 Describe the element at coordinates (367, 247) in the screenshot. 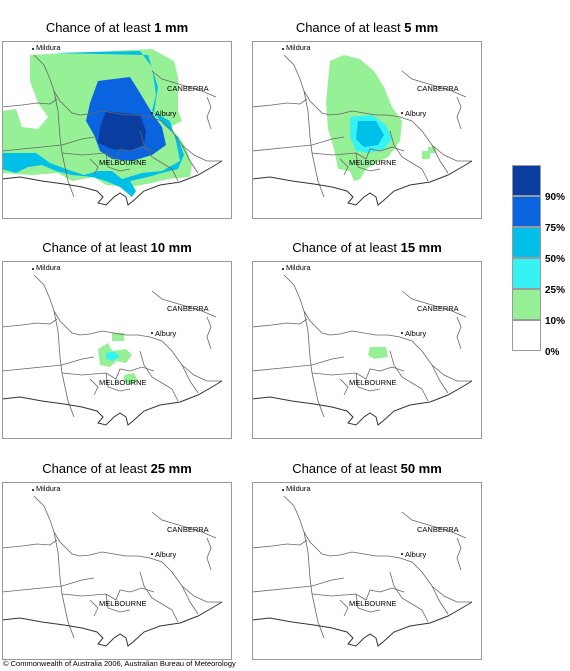

I see `panel-title: Chance of at least 15 mm` at that location.